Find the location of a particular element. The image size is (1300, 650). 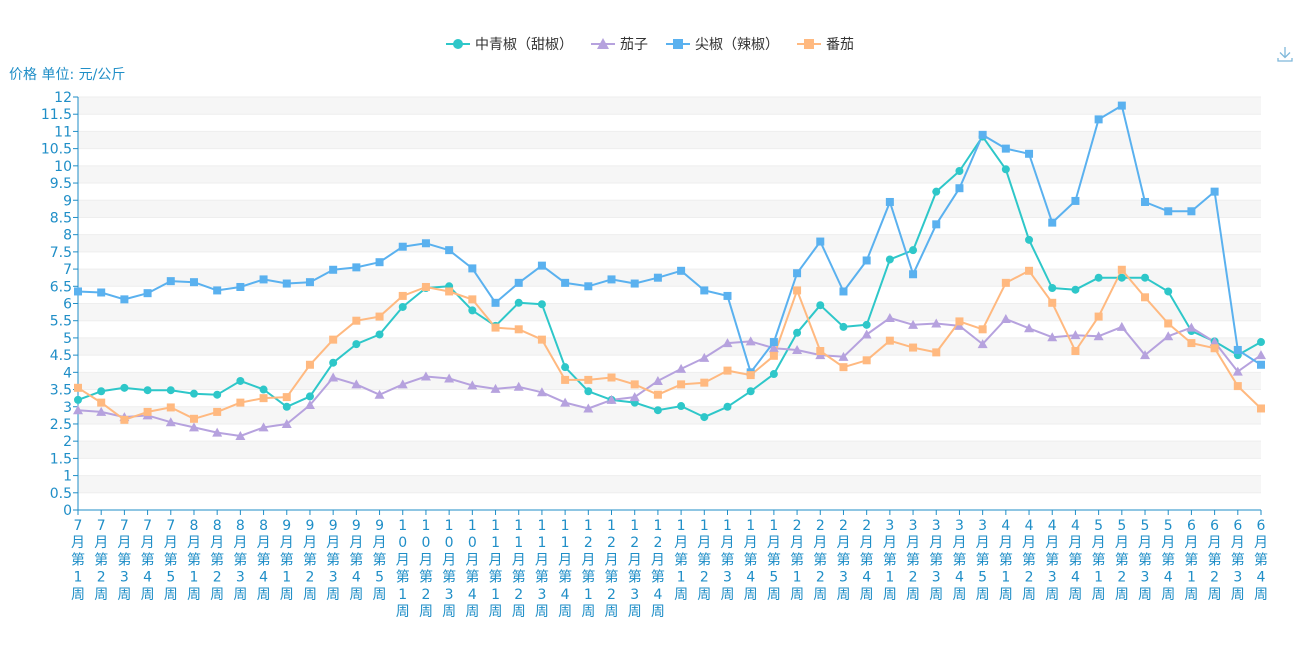

x-tick-label: 8 月第 3 周 is located at coordinates (240, 560).